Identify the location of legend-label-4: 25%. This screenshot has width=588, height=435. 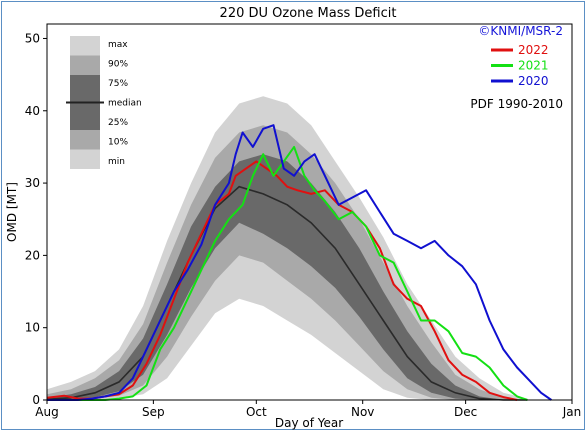
(118, 123).